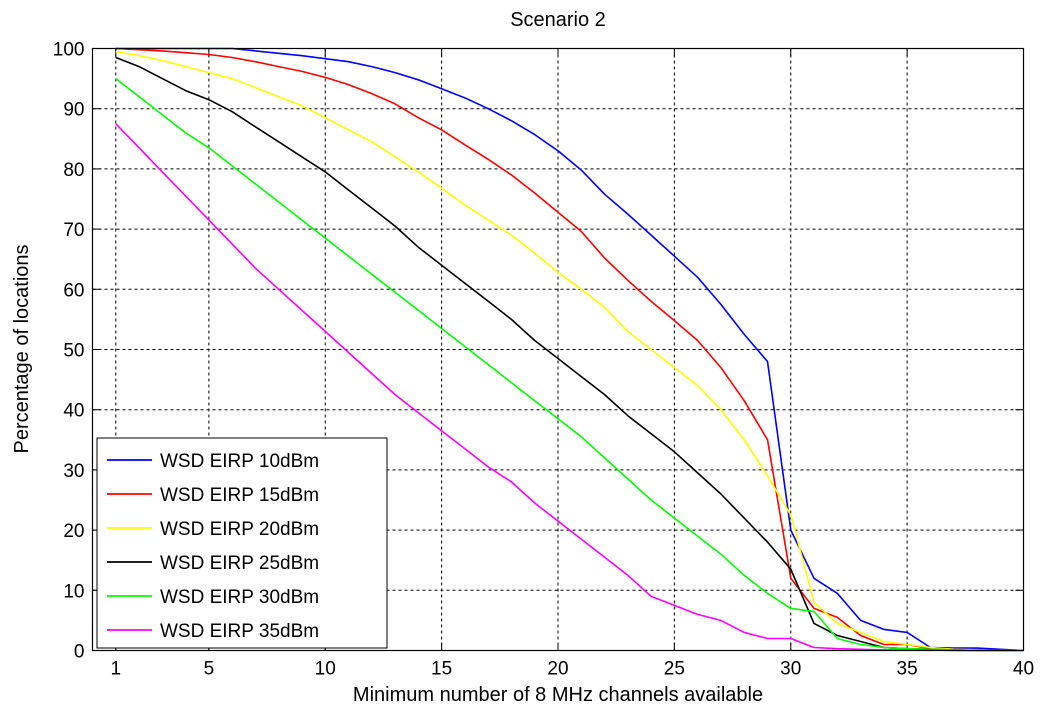 The height and width of the screenshot is (712, 1043). I want to click on legend-entry-label: WSD EIRP 15dBm, so click(239, 495).